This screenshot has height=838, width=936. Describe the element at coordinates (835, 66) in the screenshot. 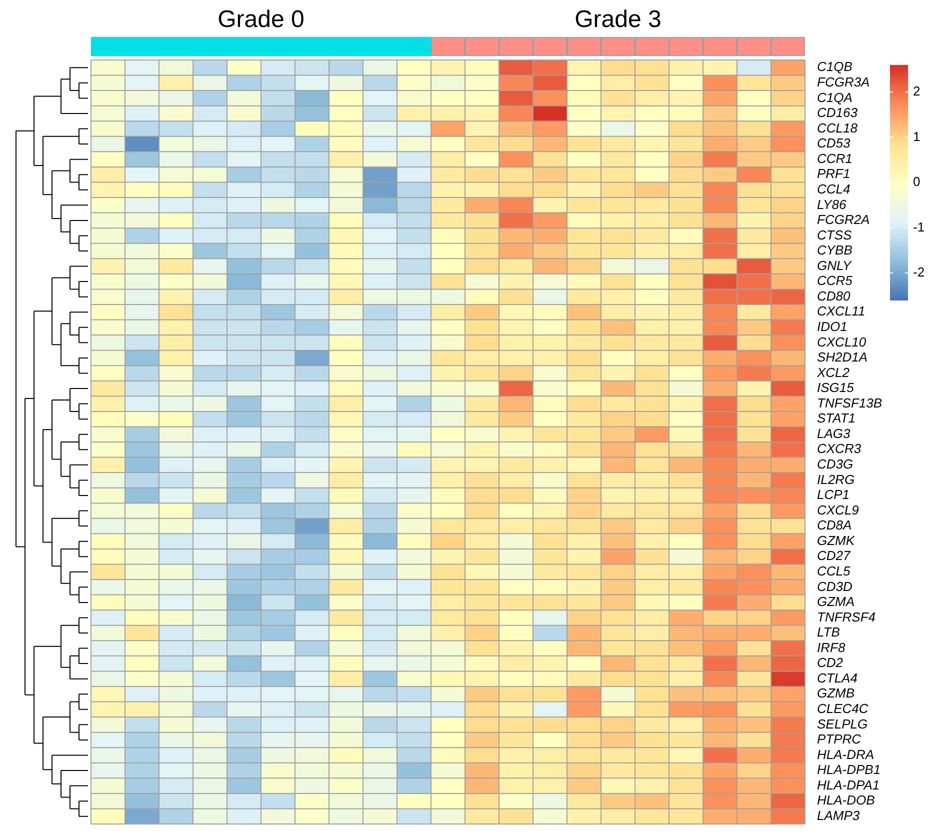

I see `y-tick-label: C1QB` at that location.